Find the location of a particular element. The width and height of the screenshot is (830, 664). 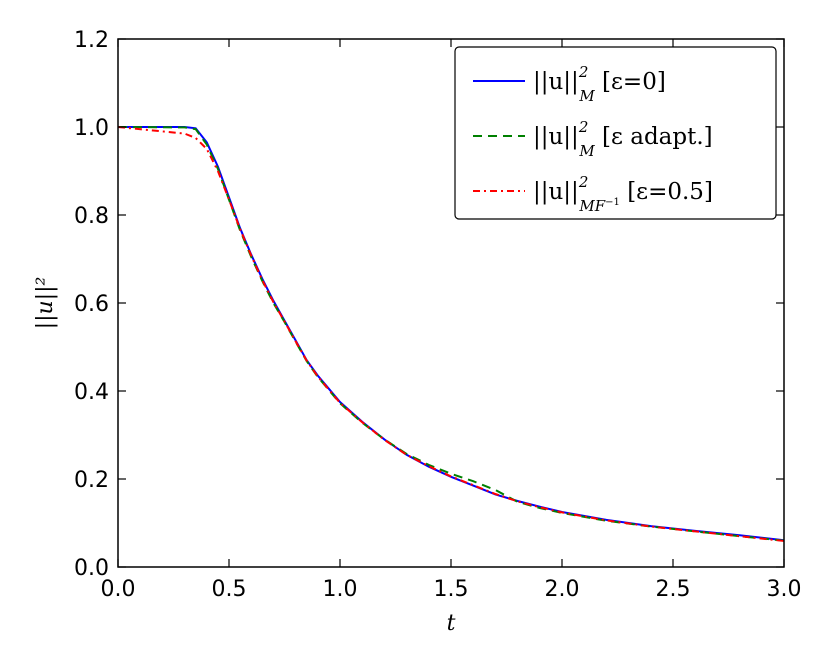

legend-label-1: ||u||2 M [ε adapt.] is located at coordinates (623, 139).